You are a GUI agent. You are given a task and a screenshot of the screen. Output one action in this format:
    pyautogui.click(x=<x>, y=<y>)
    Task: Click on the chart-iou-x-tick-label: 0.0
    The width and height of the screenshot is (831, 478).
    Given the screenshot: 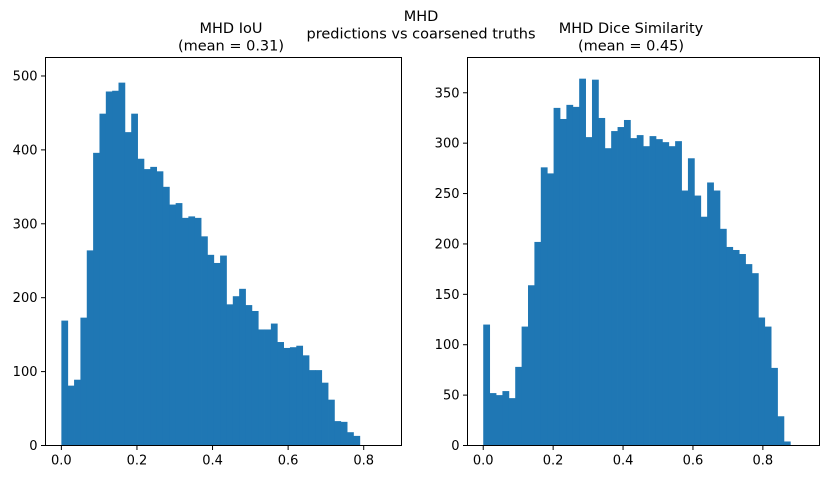 What is the action you would take?
    pyautogui.click(x=61, y=461)
    